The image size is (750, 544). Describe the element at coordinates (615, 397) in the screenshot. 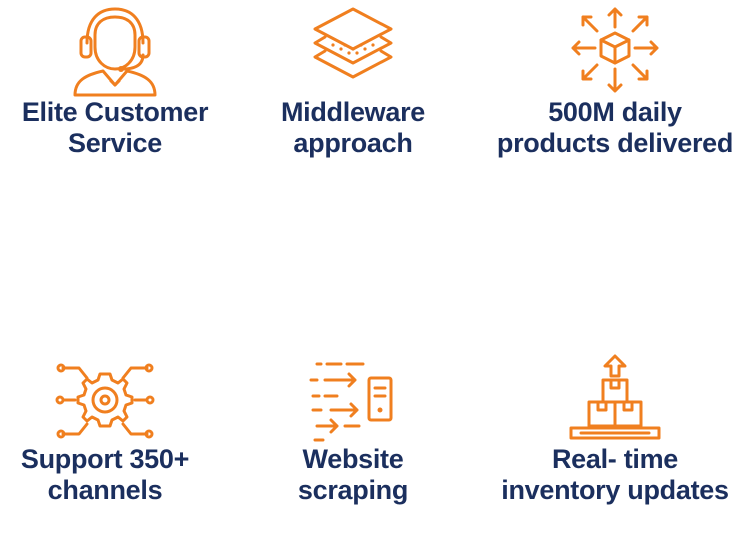

I see `inventory-boxes-icon` at that location.